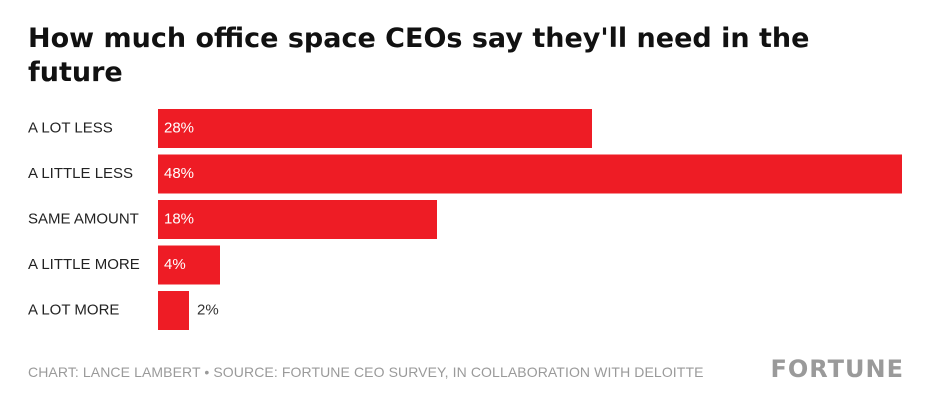  I want to click on value-label-a-little-less: 48%, so click(179, 173).